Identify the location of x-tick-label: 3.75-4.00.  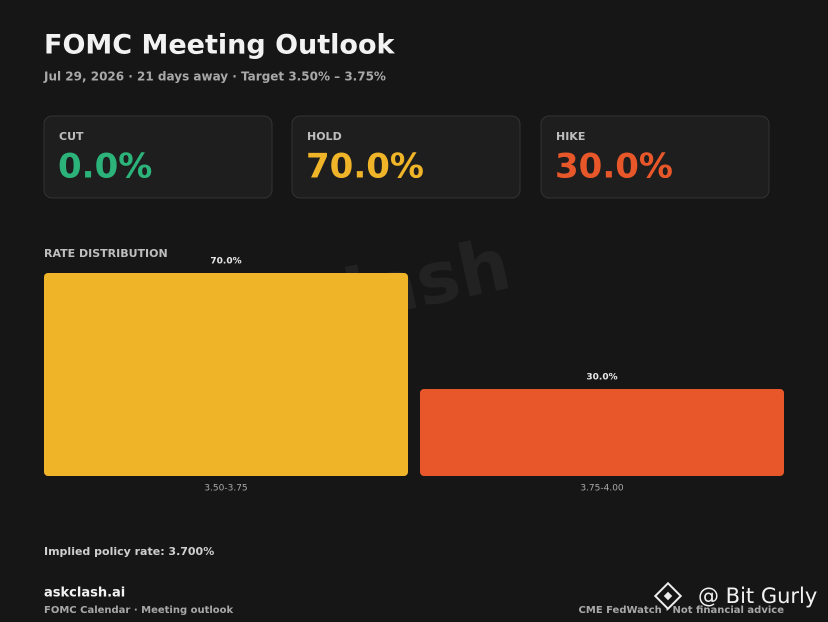
(602, 489).